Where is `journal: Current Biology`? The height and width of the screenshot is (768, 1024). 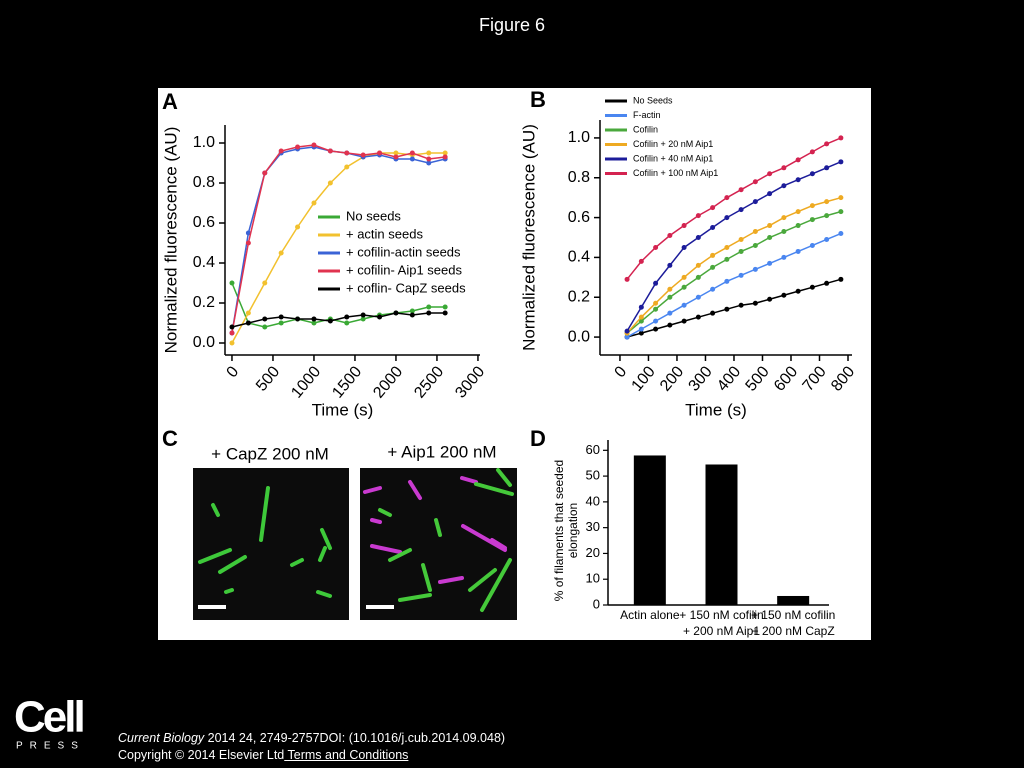
journal: Current Biology is located at coordinates (161, 738).